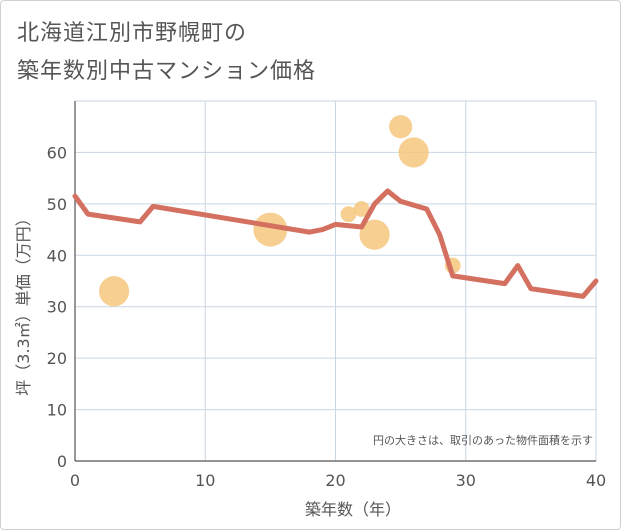 The height and width of the screenshot is (530, 621). Describe the element at coordinates (57, 152) in the screenshot. I see `y-tick-label: 60` at that location.